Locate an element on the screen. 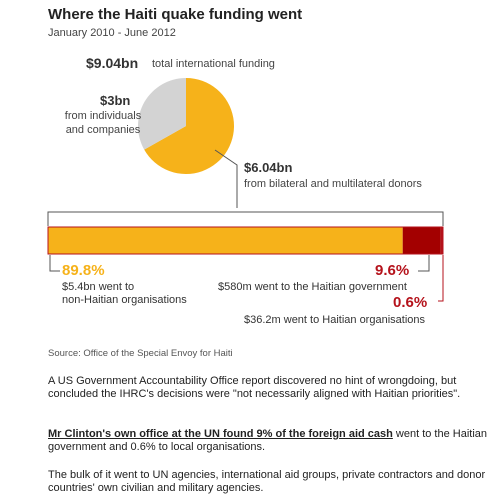 This screenshot has height=500, width=498. seg1-line2: non-Haitian organisations is located at coordinates (124, 300).